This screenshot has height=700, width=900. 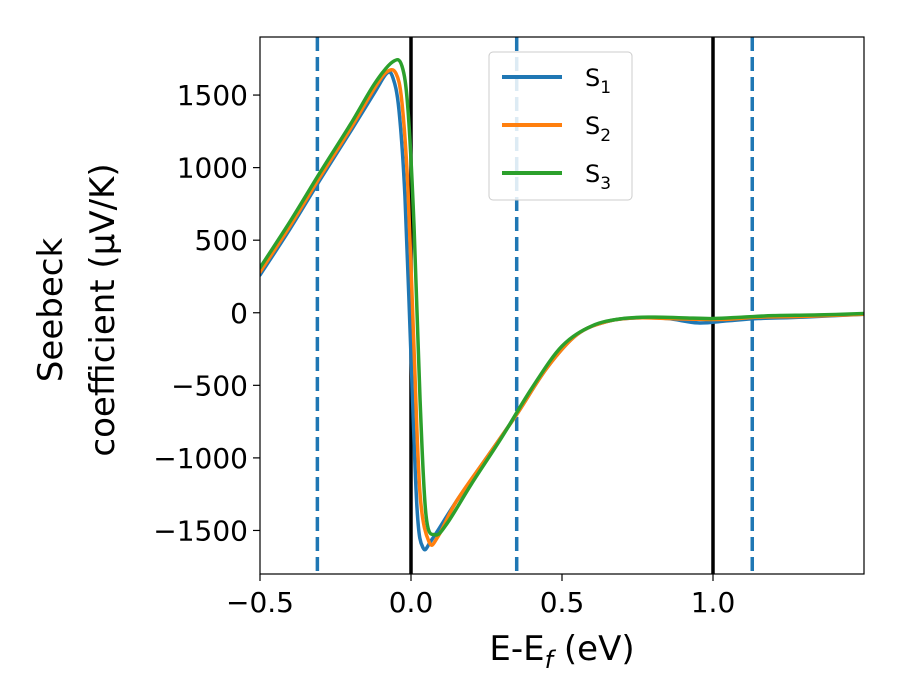 What do you see at coordinates (605, 184) in the screenshot?
I see `legend-label-sub: 3` at bounding box center [605, 184].